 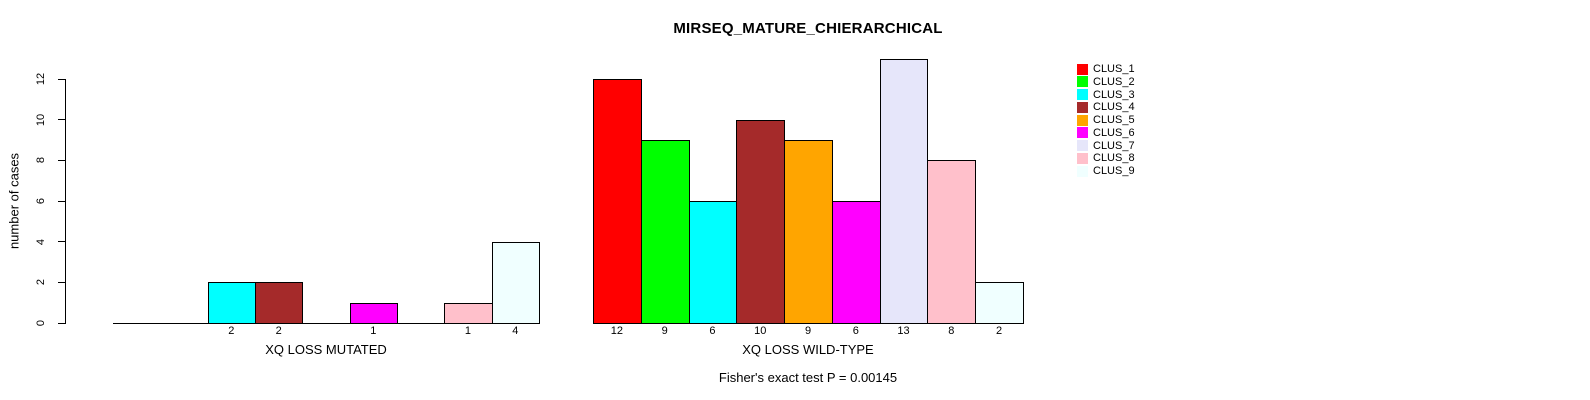 I want to click on chart-title: MIRSEQ_MATURE_CHIERARCHICAL, so click(x=808, y=28).